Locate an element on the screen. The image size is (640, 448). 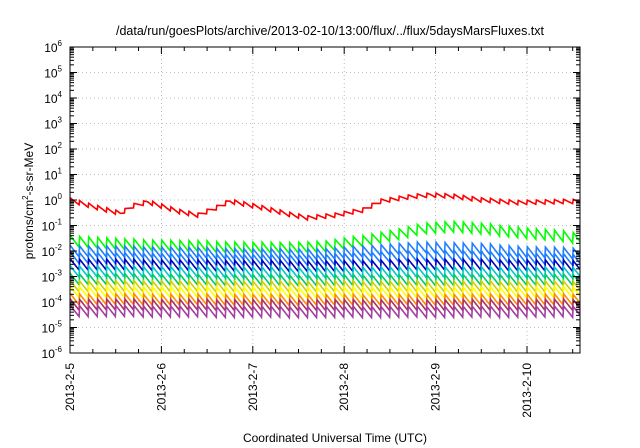
x-tick-label: 2013-2-8 is located at coordinates (344, 387).